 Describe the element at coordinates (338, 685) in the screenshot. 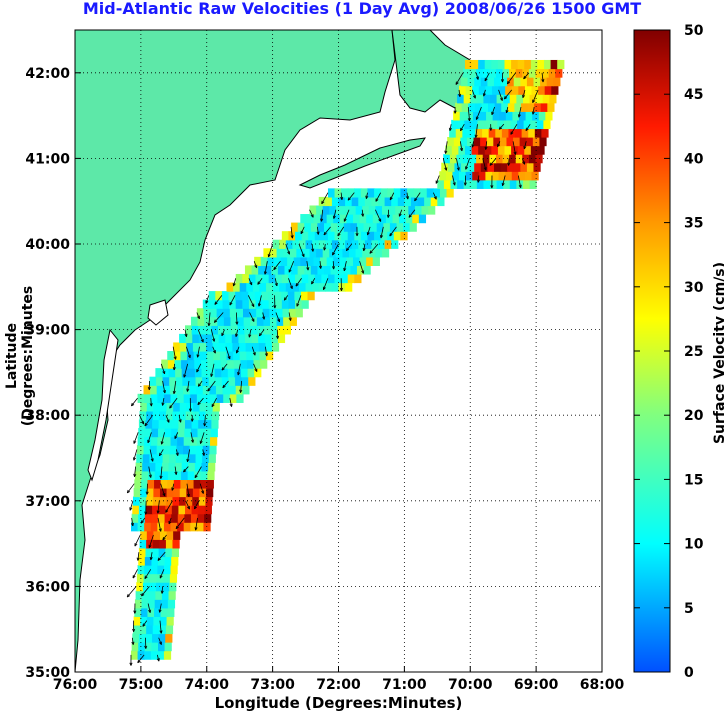

I see `x-tick-label: 72:00` at that location.